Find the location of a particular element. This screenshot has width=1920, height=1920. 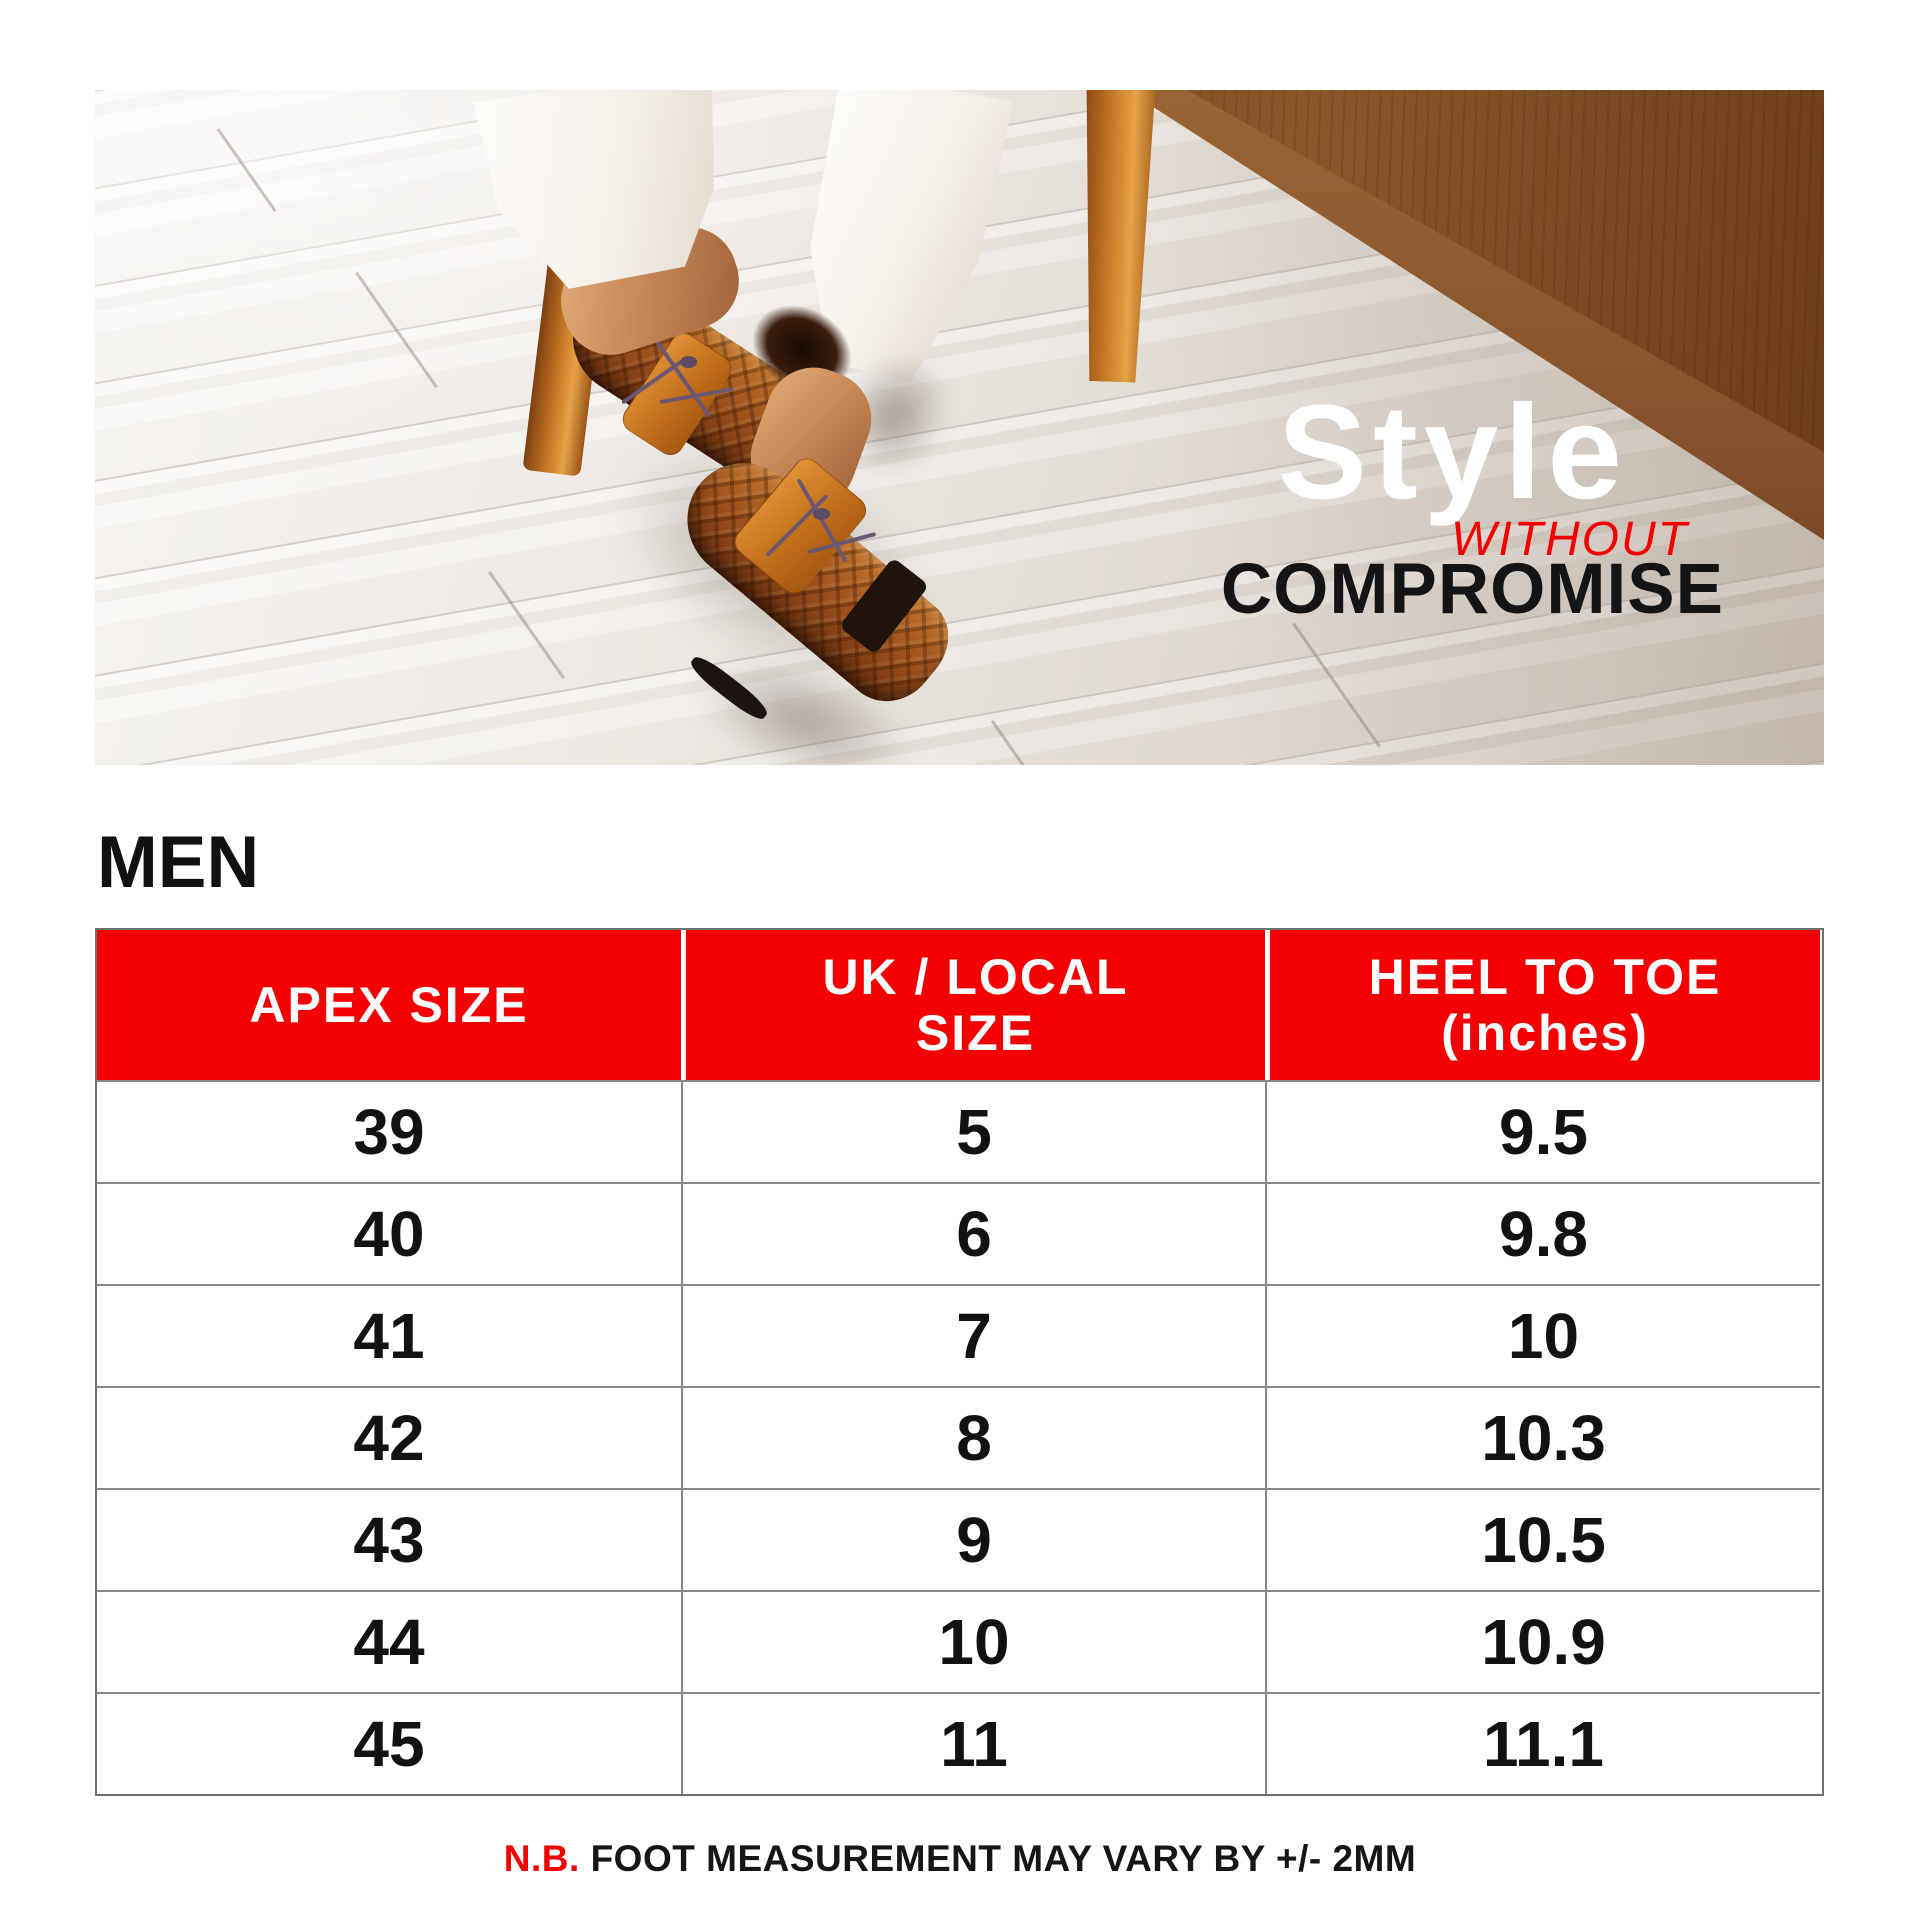

cell-apex-size: 44 is located at coordinates (389, 1641).